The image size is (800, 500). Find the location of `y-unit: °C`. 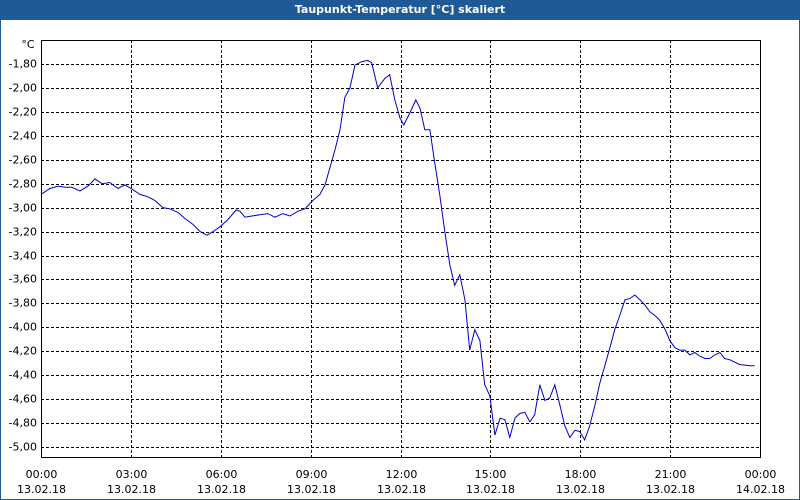

y-unit: °C is located at coordinates (28, 44).